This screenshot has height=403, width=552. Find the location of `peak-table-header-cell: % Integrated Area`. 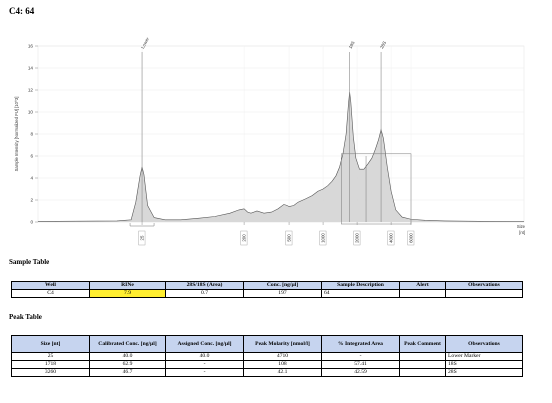

peak-table-header-cell: % Integrated Area is located at coordinates (360, 344).